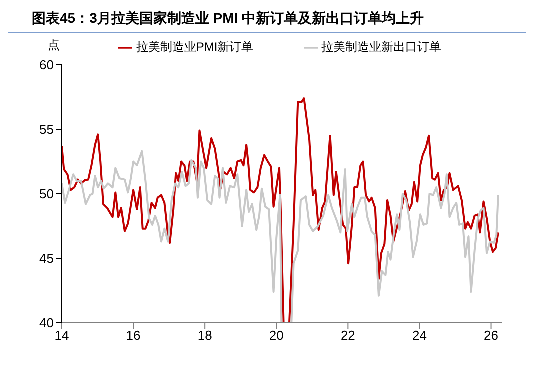 The width and height of the screenshot is (534, 392). Describe the element at coordinates (54, 45) in the screenshot. I see `y-axis-title: 点` at that location.